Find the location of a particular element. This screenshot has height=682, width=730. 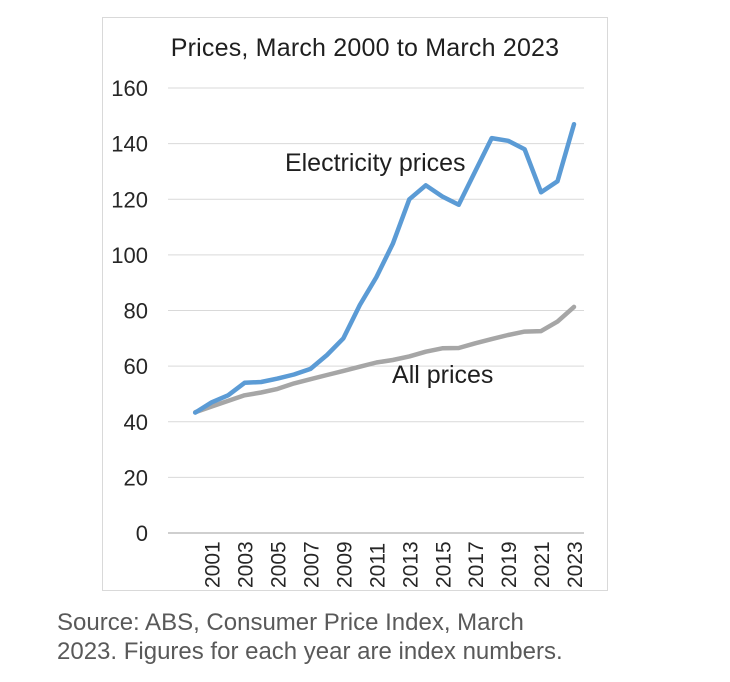

series-line-all-prices is located at coordinates (384, 359).